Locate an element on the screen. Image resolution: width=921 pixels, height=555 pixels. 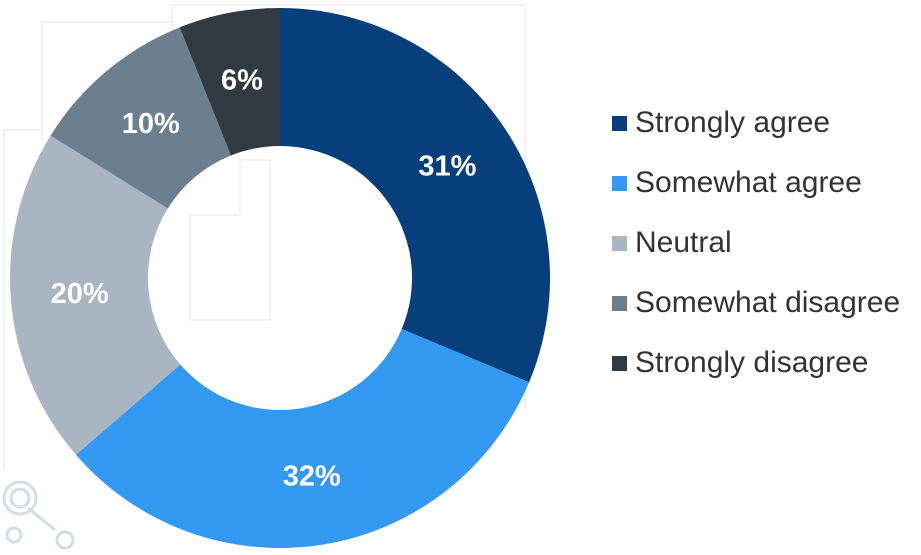
legend-item-strongly-agree: Strongly agree is located at coordinates (756, 123).